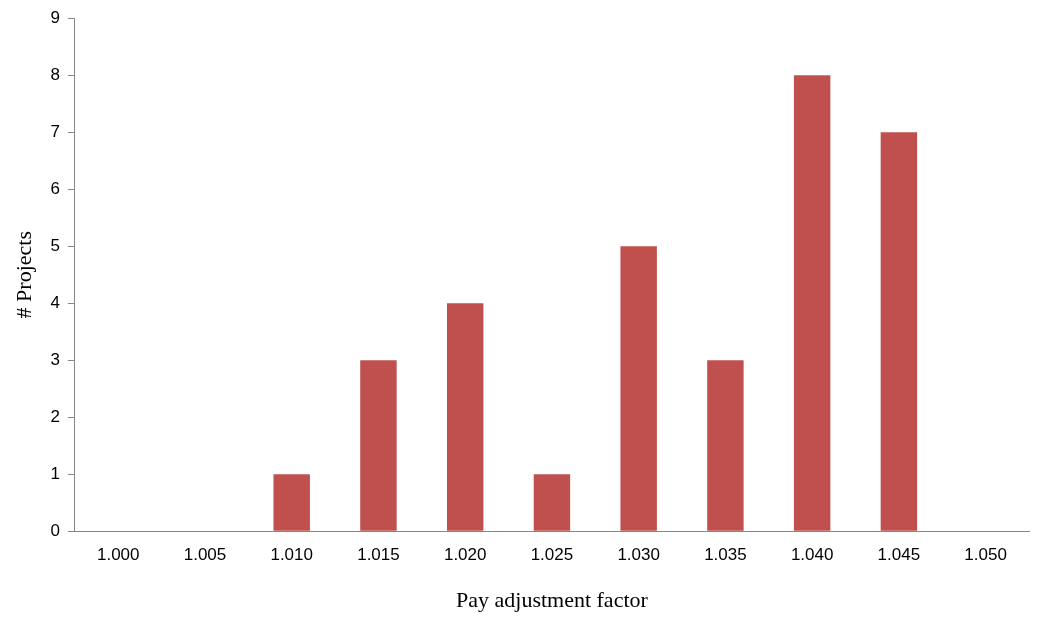 This screenshot has width=1039, height=624. I want to click on x-tick-label: 1.025, so click(552, 555).